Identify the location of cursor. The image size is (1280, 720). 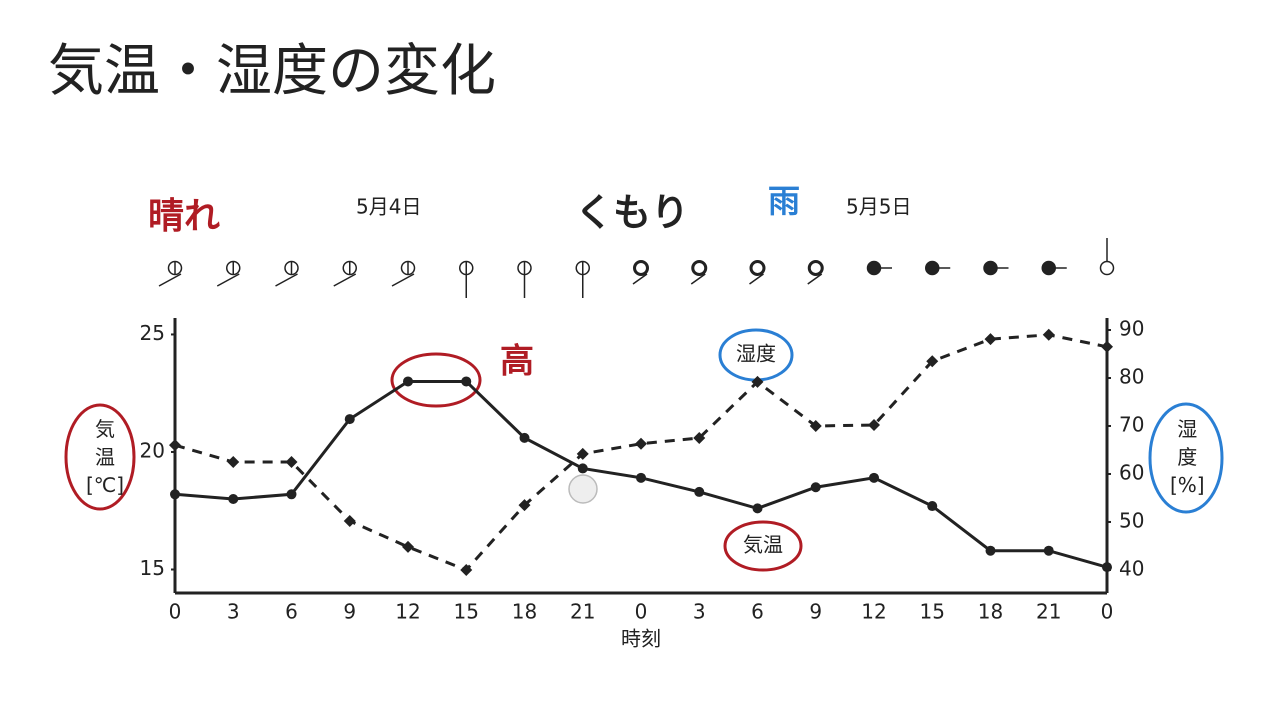
(583, 489).